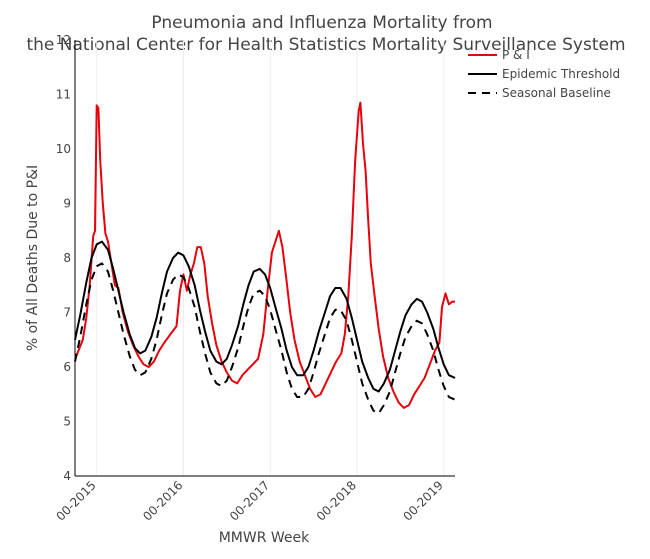  Describe the element at coordinates (556, 93) in the screenshot. I see `legend-label-2: Seasonal Baseline` at that location.